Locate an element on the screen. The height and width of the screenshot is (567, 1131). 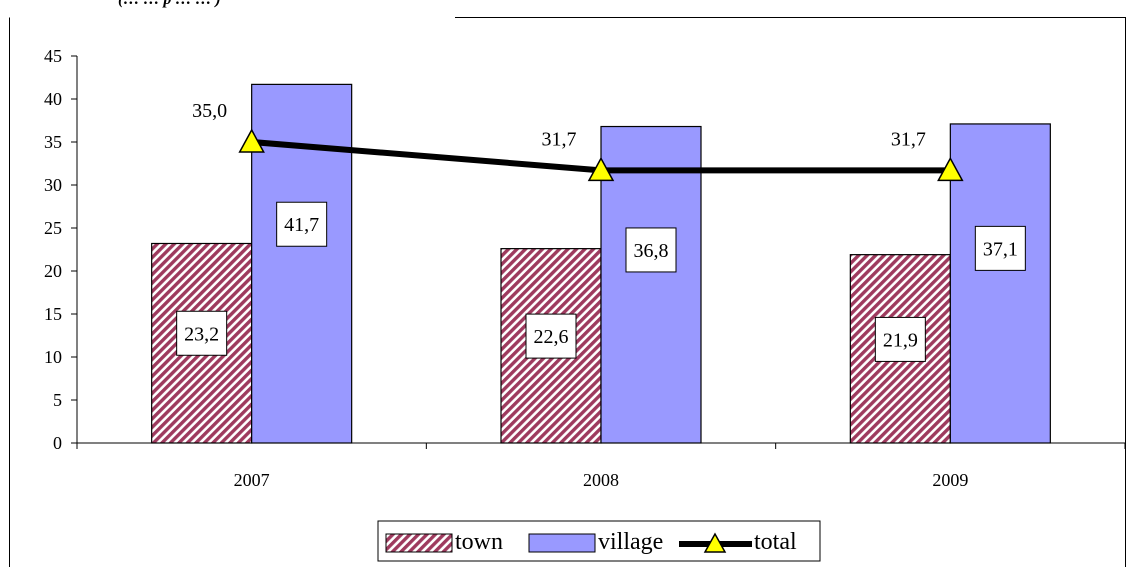
x-tick-label: 2009 is located at coordinates (950, 480).